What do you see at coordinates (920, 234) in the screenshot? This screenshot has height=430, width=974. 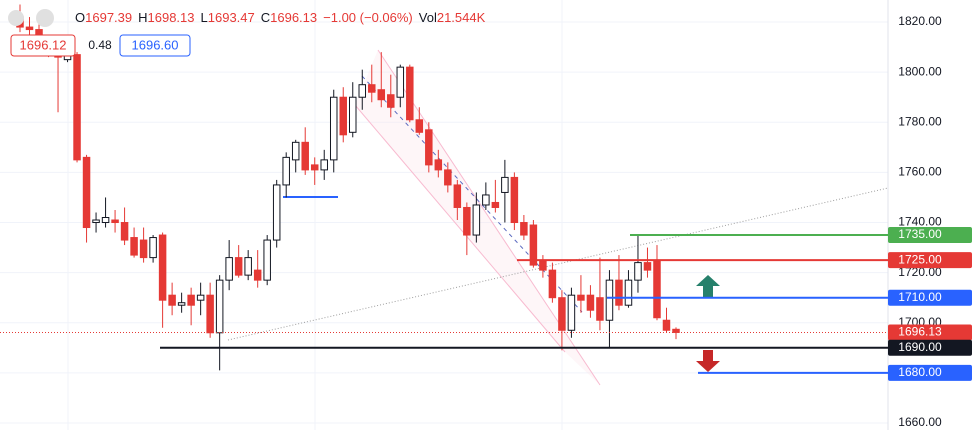 I see `level-label: 1735.00` at bounding box center [920, 234].